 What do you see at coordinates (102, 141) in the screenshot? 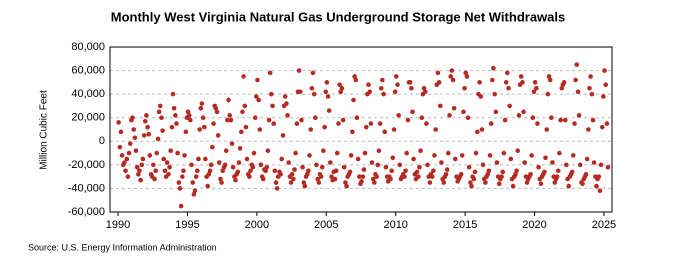
I see `y-tick-label: 0` at bounding box center [102, 141].